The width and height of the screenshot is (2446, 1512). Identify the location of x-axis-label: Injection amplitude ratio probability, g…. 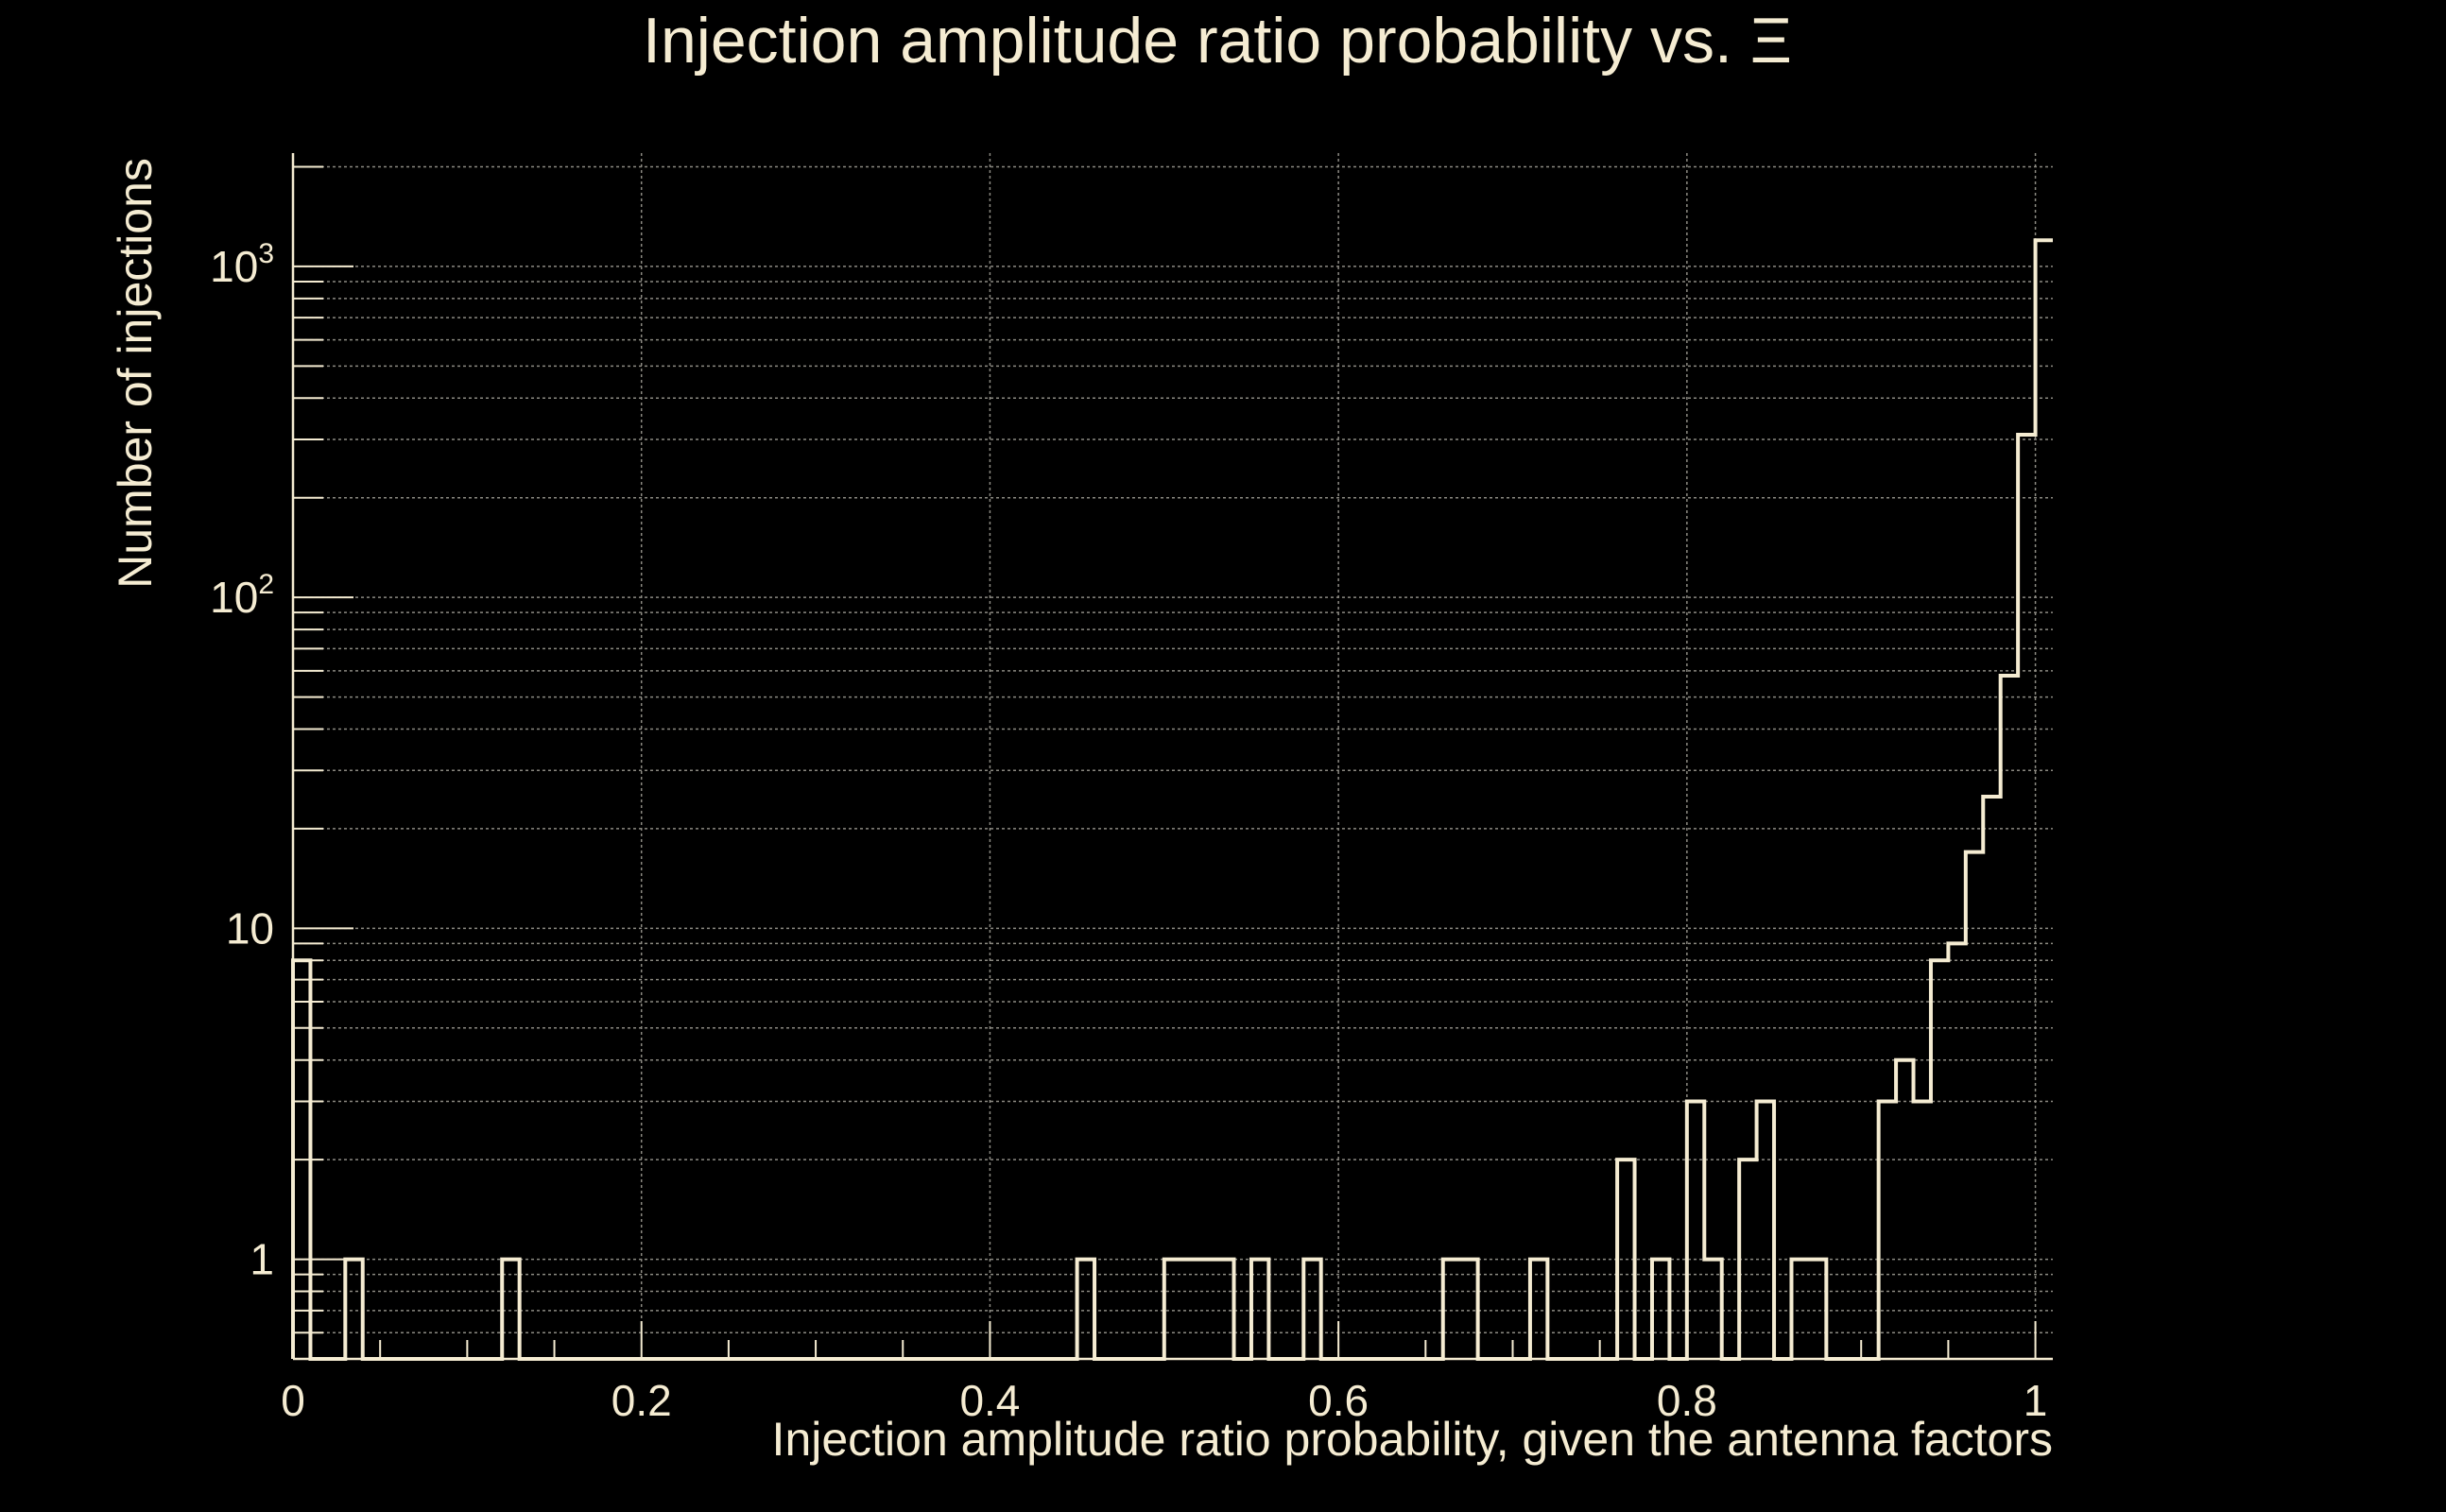
(1412, 1439).